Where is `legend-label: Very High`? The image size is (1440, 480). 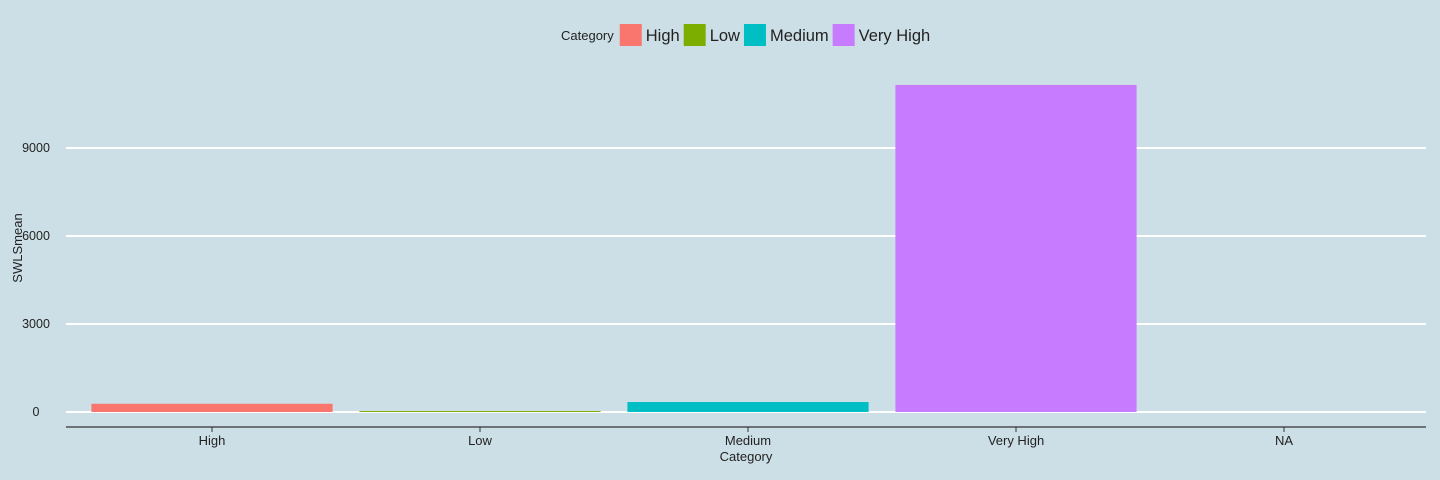
legend-label: Very High is located at coordinates (895, 36).